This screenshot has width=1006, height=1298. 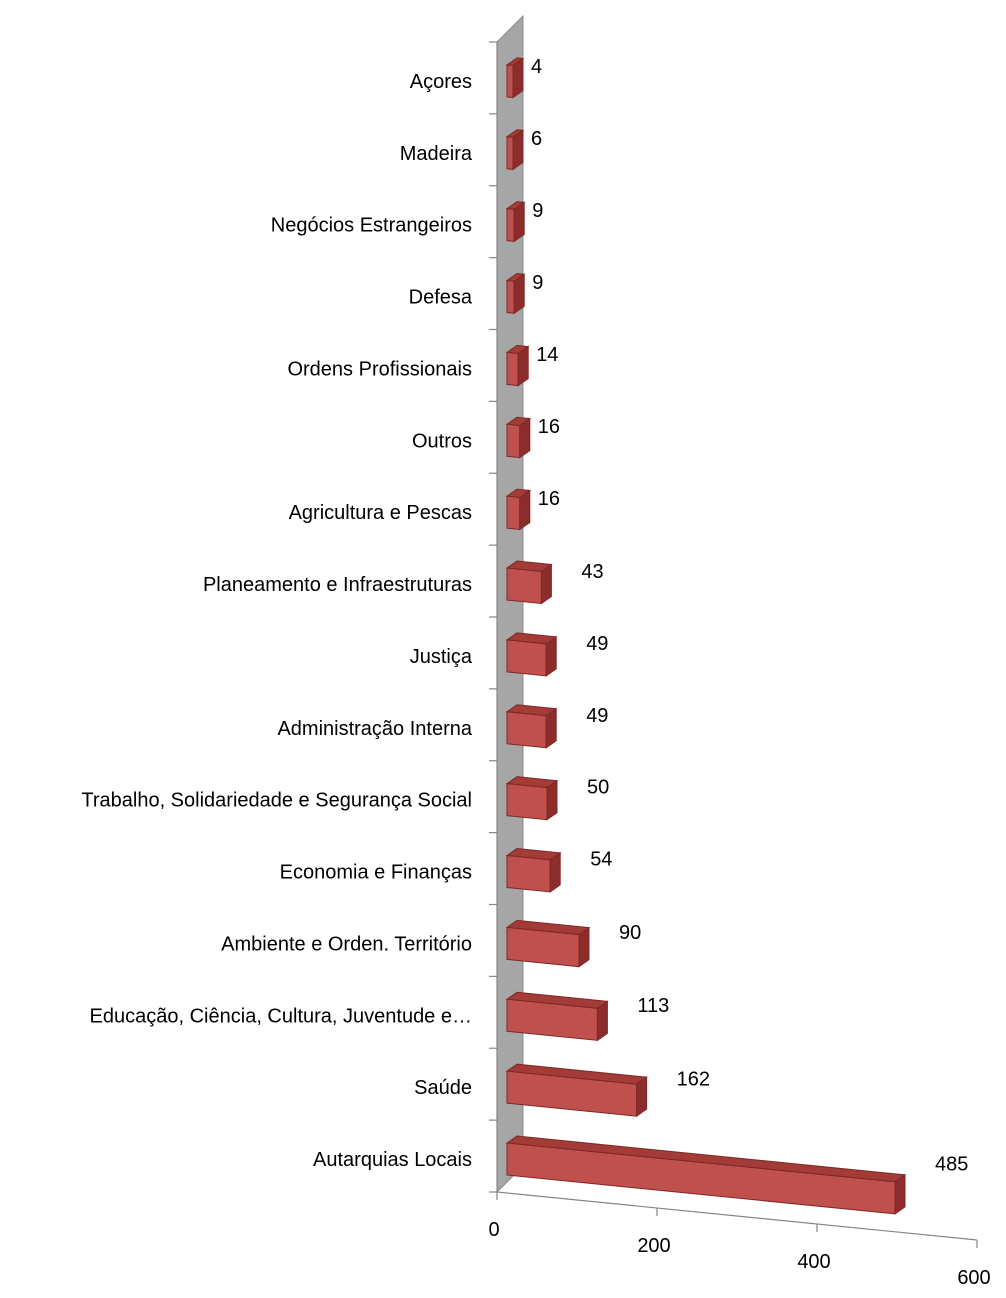 I want to click on category-label: Economia e Finanças, so click(x=376, y=873).